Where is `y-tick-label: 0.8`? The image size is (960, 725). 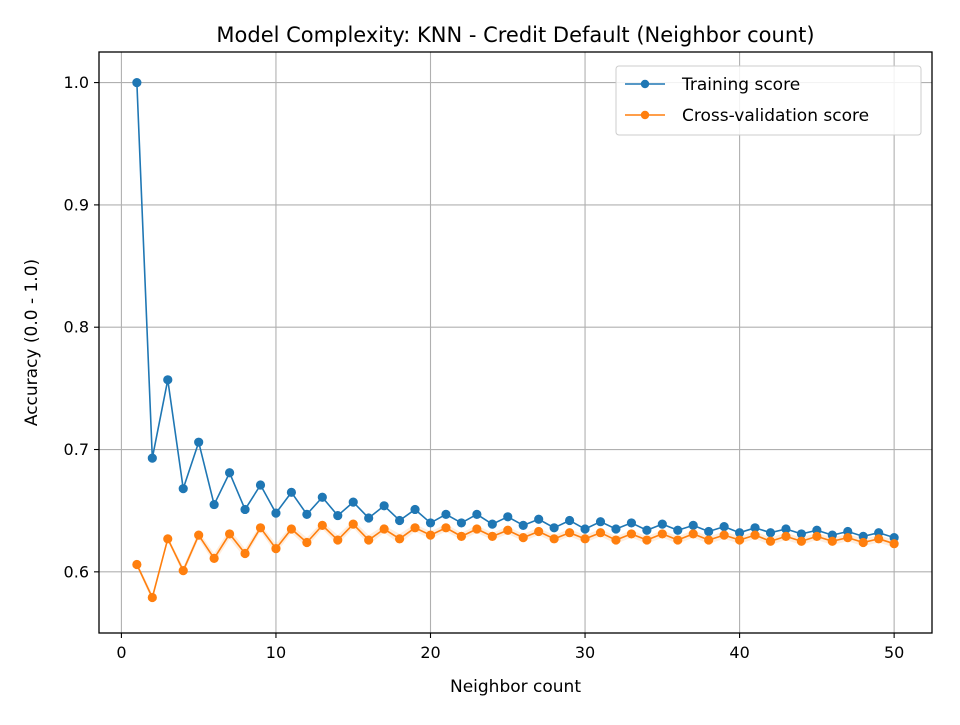
y-tick-label: 0.8 is located at coordinates (76, 327).